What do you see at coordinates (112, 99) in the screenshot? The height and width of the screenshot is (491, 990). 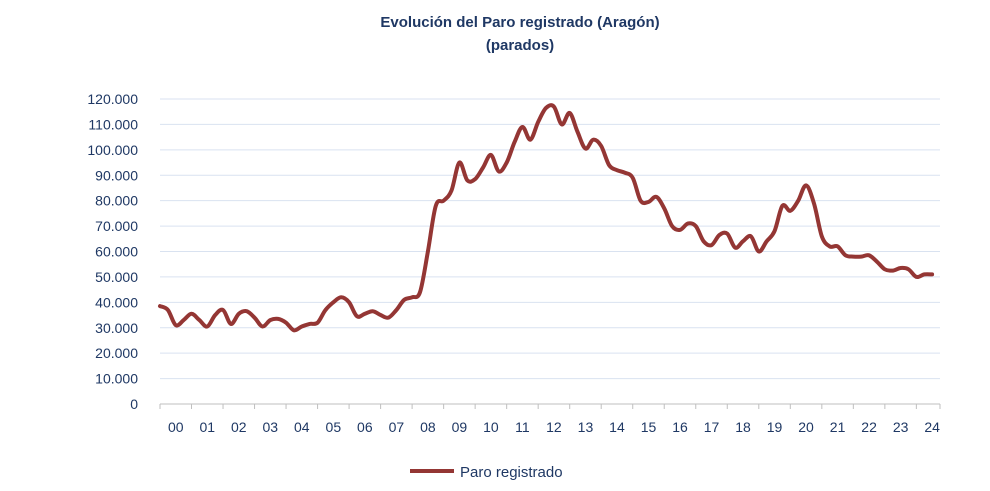 I see `y-tick-label: 120.000` at bounding box center [112, 99].